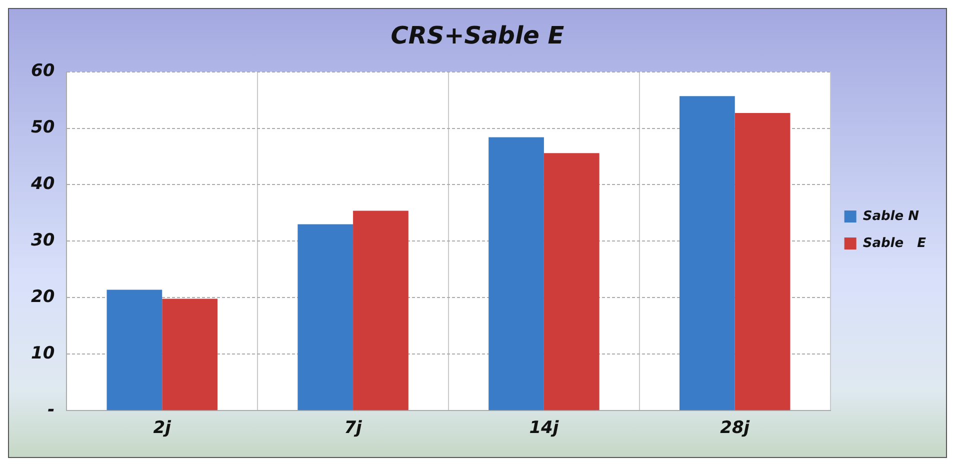 The image size is (955, 466). Describe the element at coordinates (42, 184) in the screenshot. I see `y-tick-label: 40` at that location.